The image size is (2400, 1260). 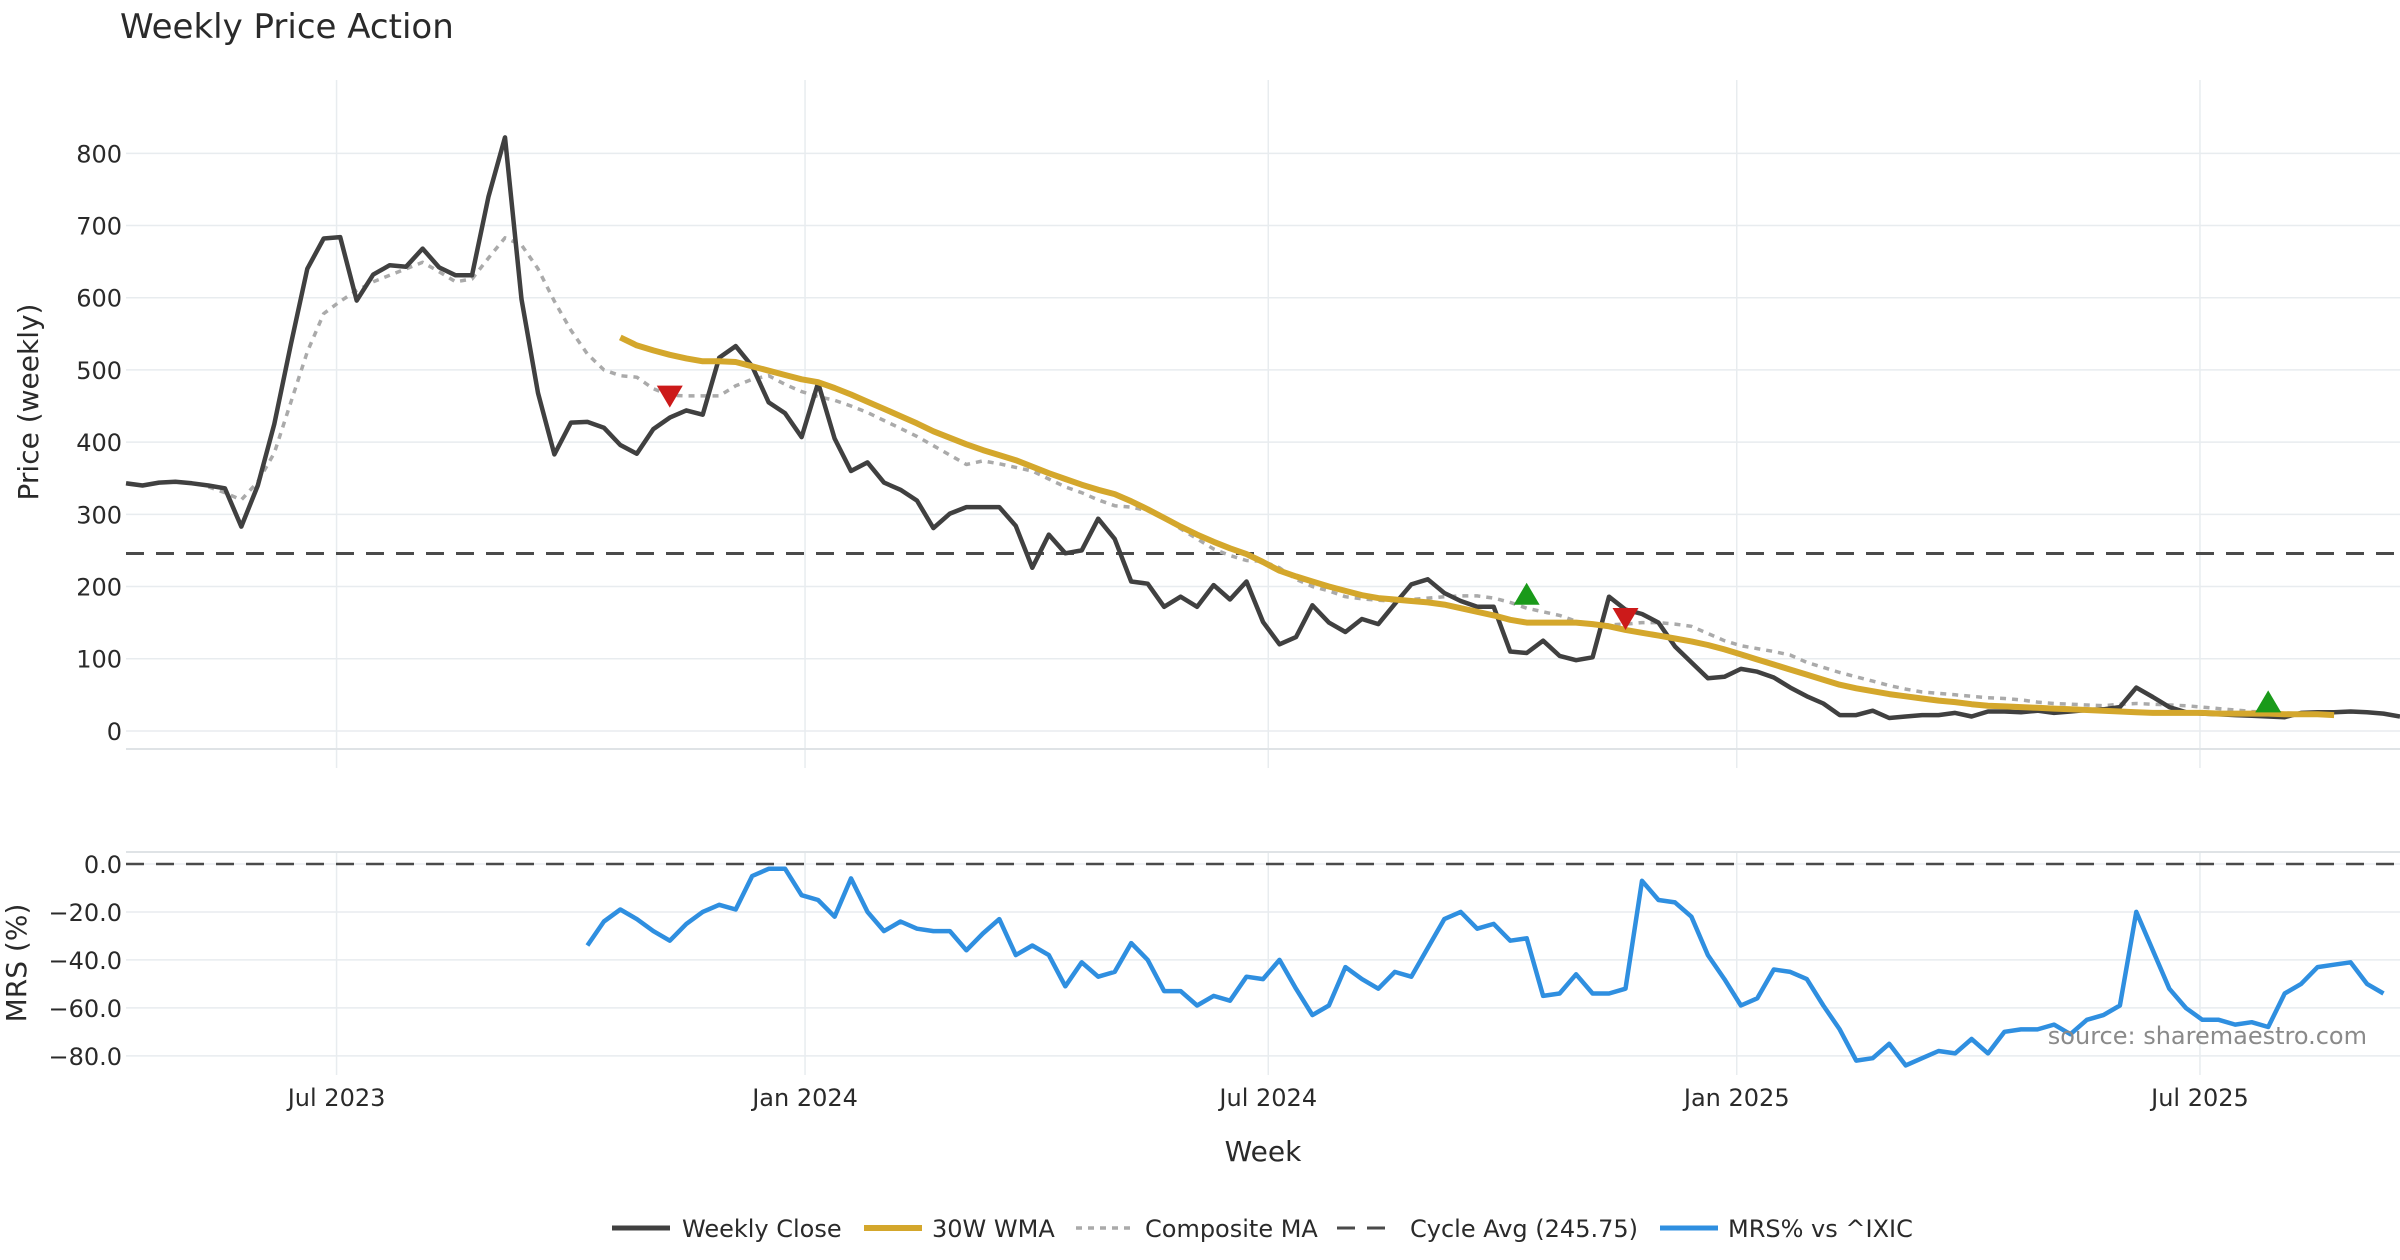 I want to click on mrs-y-tick-label: −20.0, so click(x=85, y=913).